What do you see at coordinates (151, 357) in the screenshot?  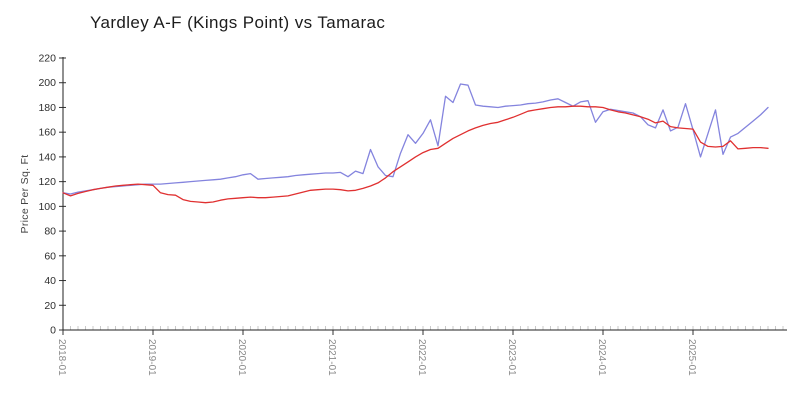 I see `x-tick-label: 2019-01` at bounding box center [151, 357].